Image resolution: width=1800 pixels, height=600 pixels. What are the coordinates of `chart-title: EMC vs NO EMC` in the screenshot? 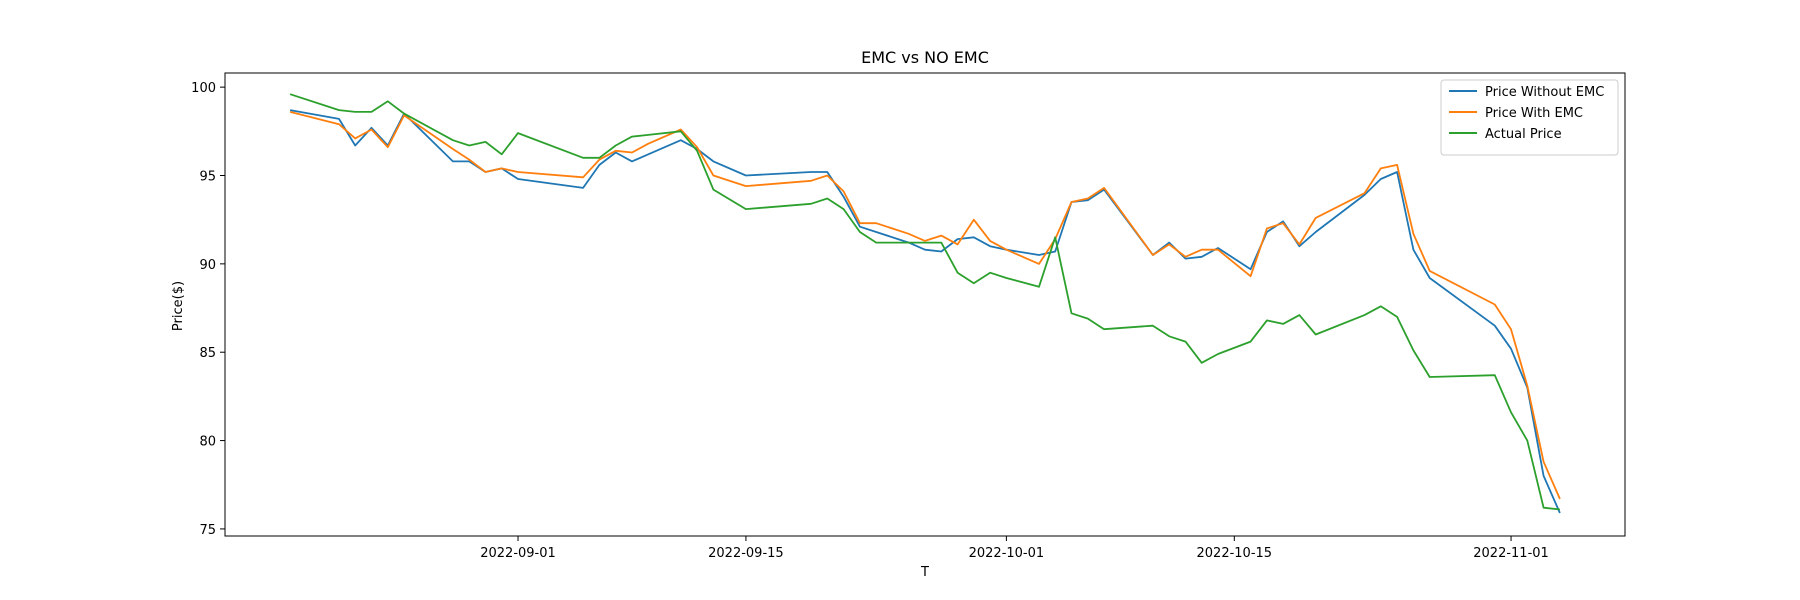 It's located at (925, 57).